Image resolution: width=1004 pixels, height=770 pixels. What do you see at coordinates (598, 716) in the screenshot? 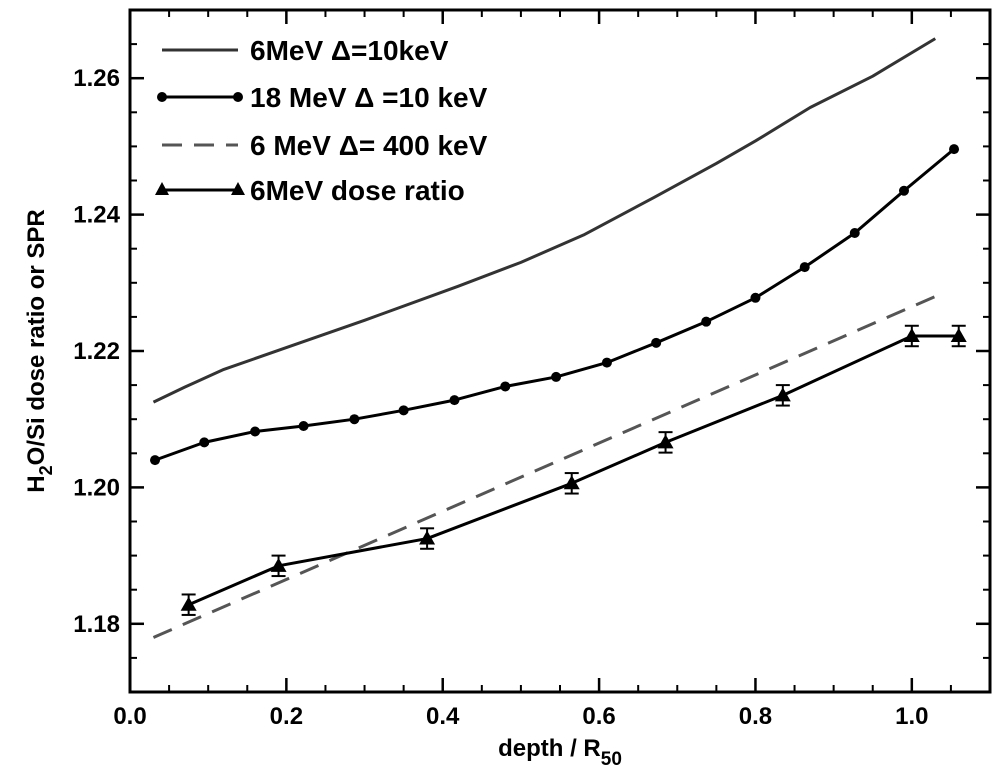
I see `x-tick-label: 0.6` at bounding box center [598, 716].